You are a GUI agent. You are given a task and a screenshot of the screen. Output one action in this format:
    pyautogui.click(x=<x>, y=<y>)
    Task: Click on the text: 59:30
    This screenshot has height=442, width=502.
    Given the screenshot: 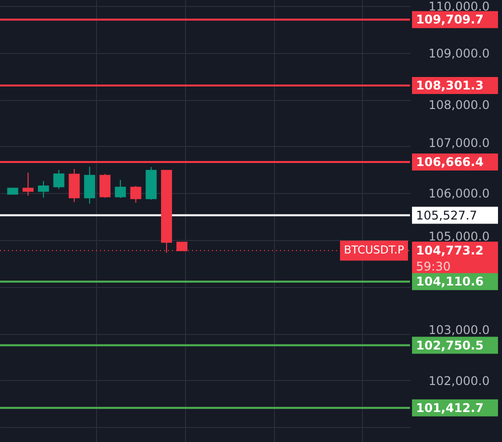 What is the action you would take?
    pyautogui.click(x=433, y=267)
    